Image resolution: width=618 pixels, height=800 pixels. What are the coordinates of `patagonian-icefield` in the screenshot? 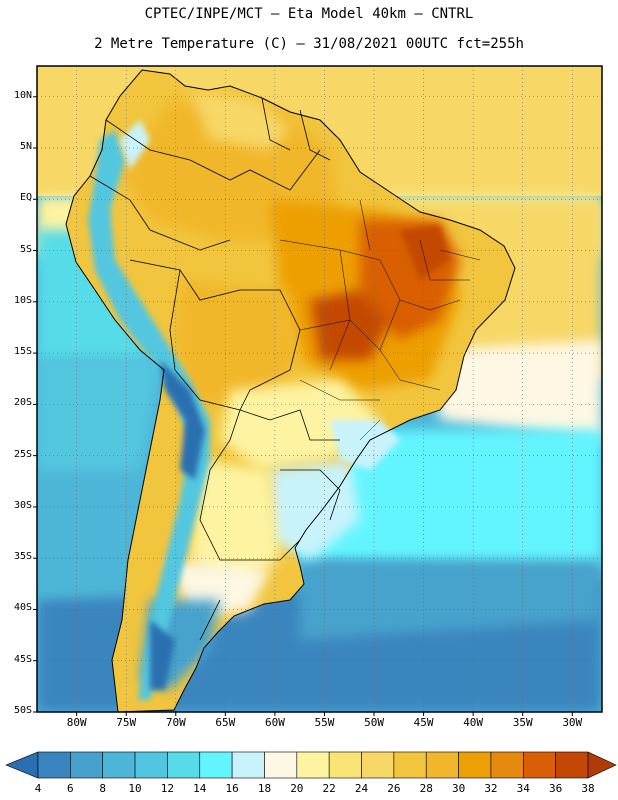 It's located at (162, 655).